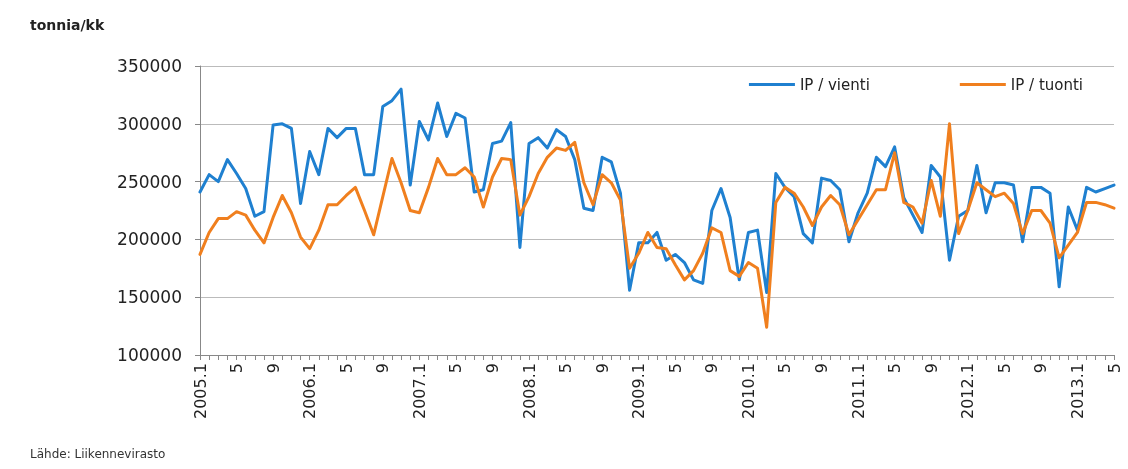  What do you see at coordinates (419, 391) in the screenshot?
I see `x-tick-label: 2007.1` at bounding box center [419, 391].